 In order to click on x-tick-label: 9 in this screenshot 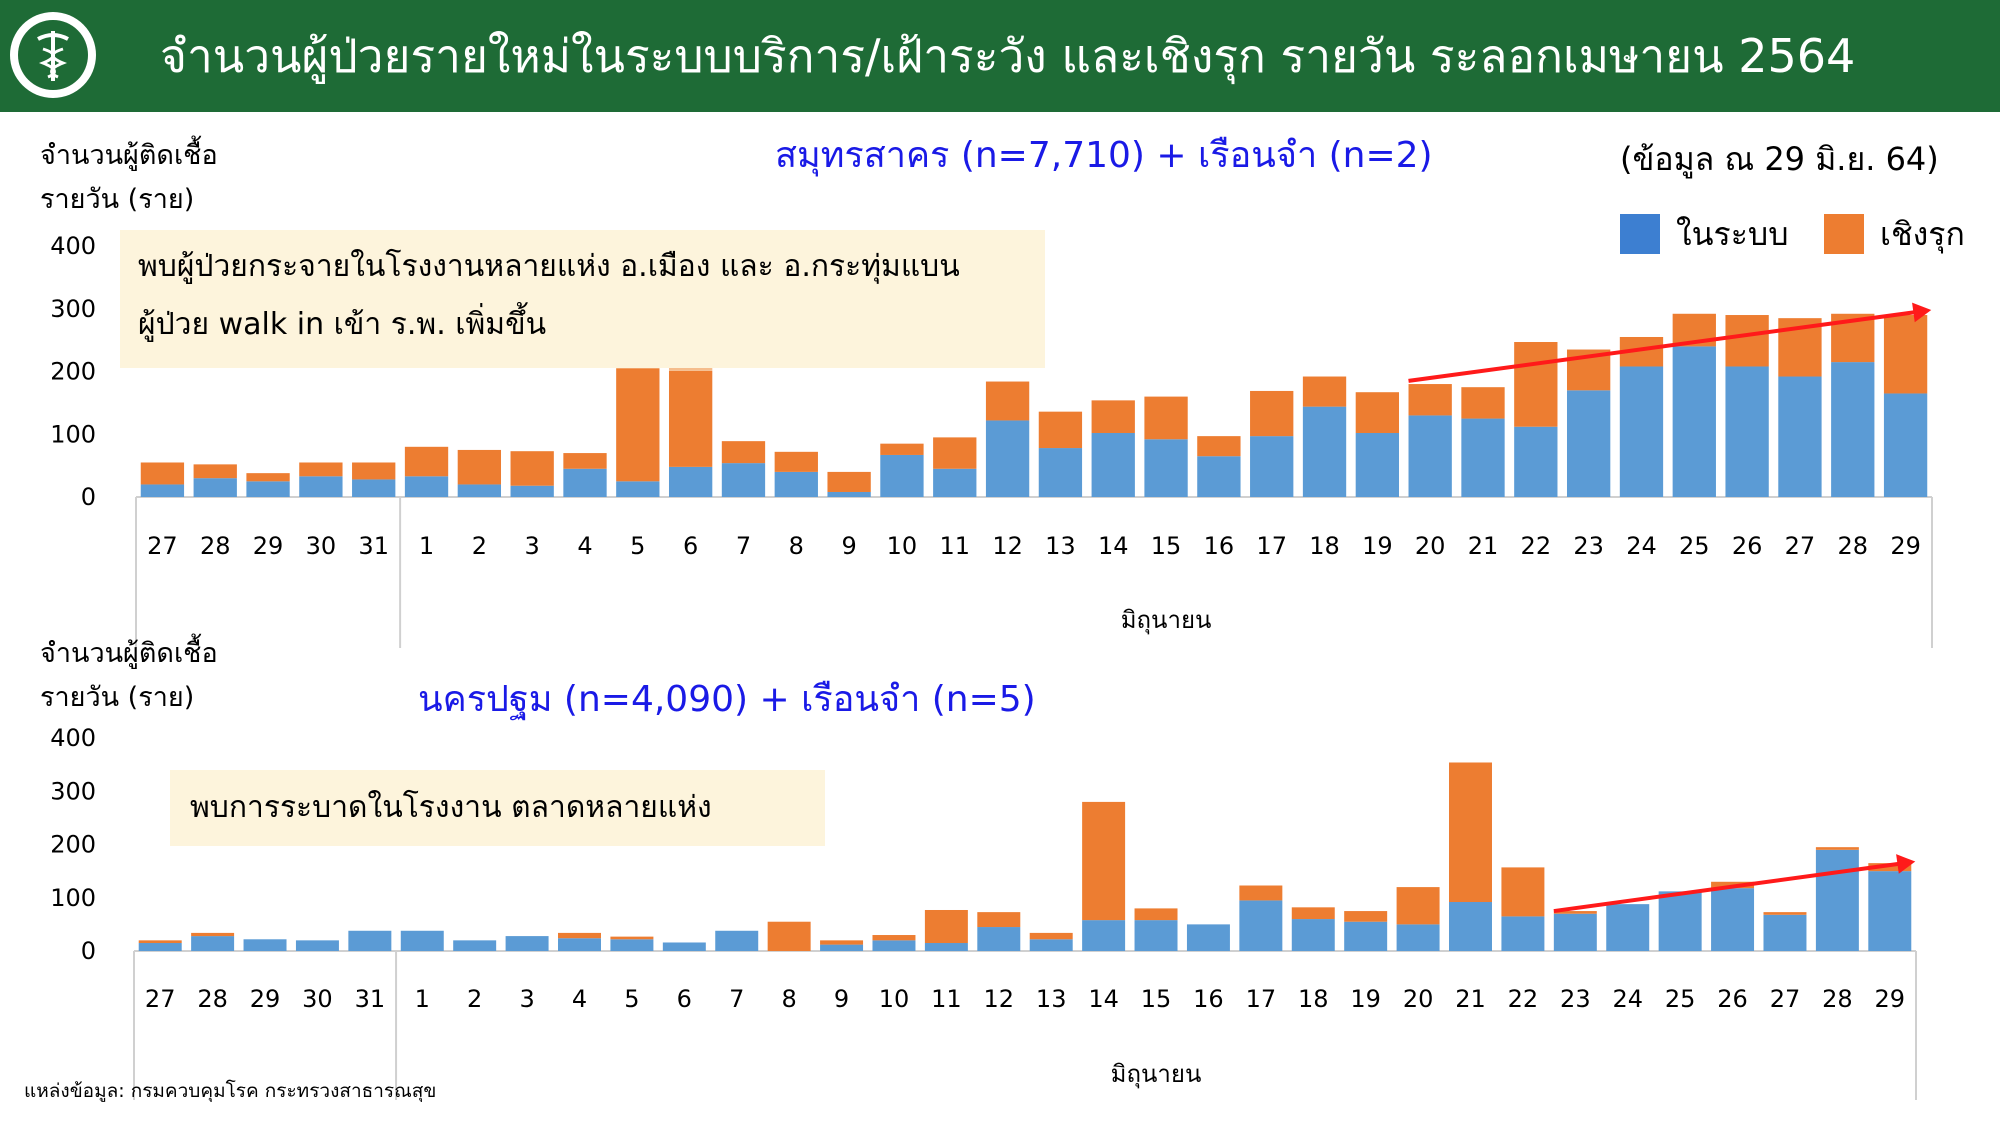, I will do `click(848, 546)`.